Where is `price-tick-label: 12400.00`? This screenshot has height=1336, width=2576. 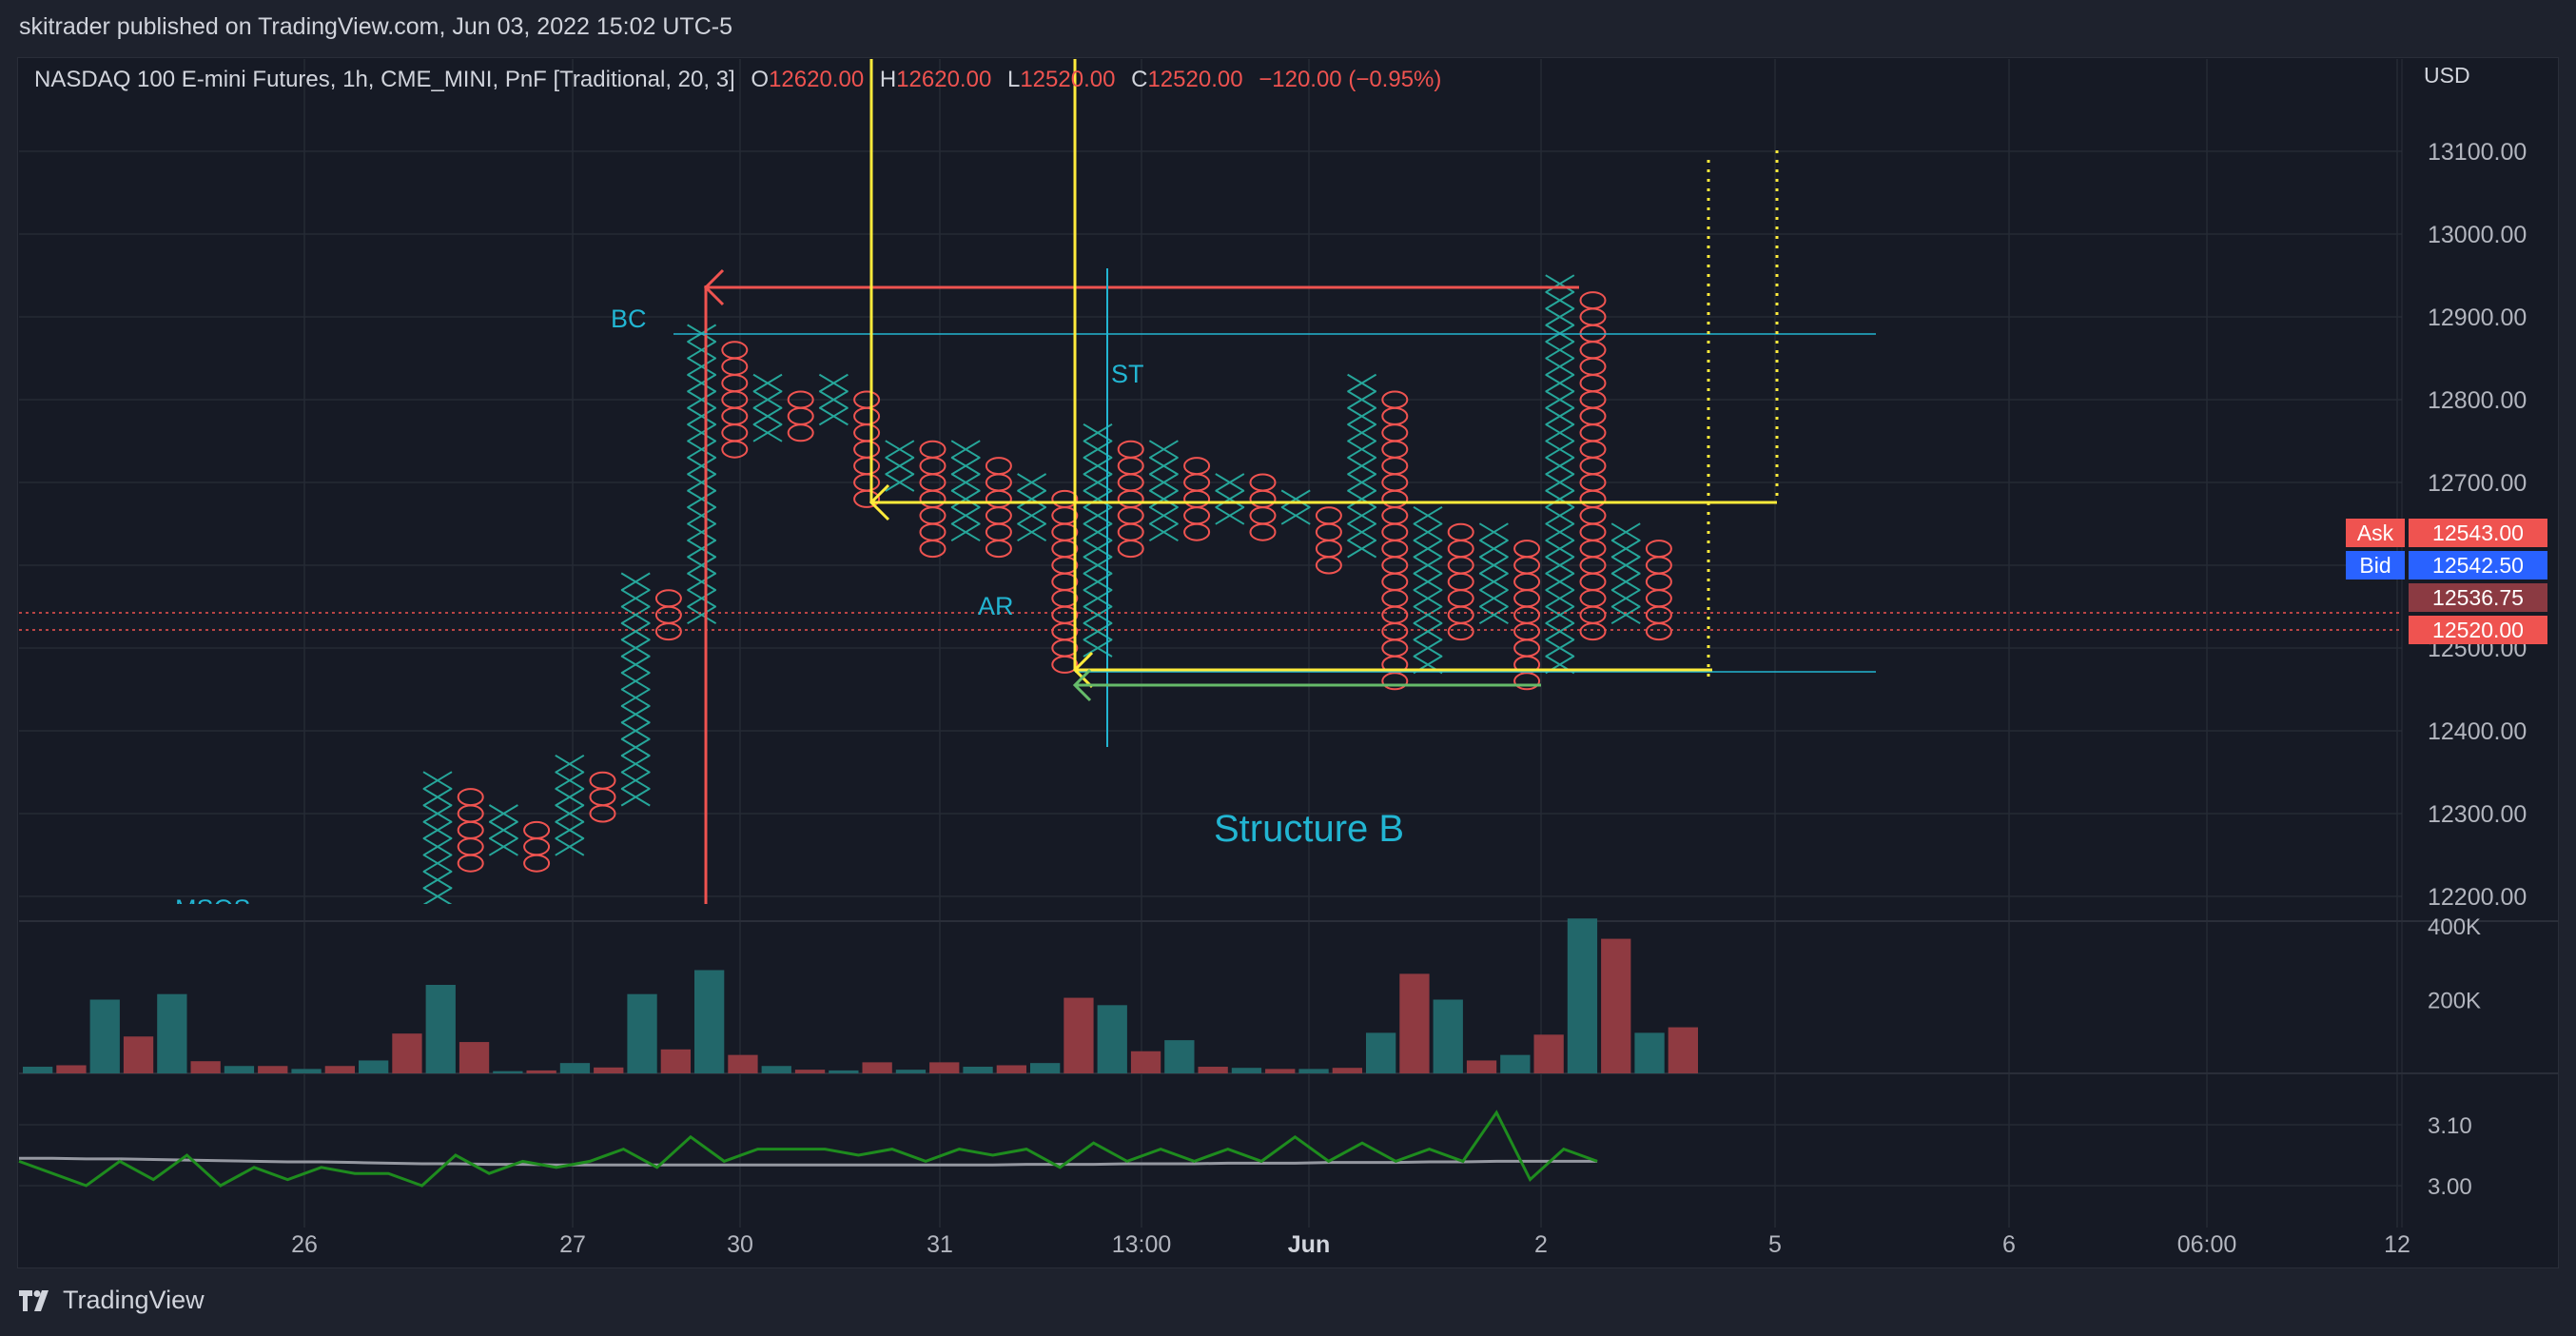 price-tick-label: 12400.00 is located at coordinates (2477, 731).